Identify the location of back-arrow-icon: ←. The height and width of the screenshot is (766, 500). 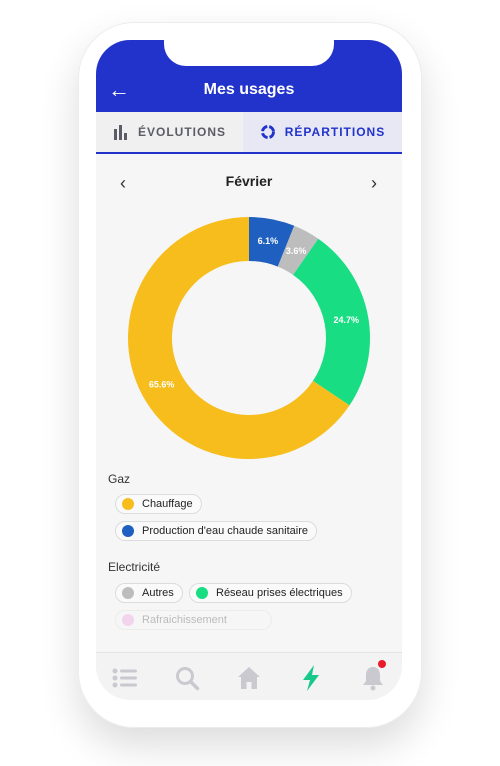
(119, 89).